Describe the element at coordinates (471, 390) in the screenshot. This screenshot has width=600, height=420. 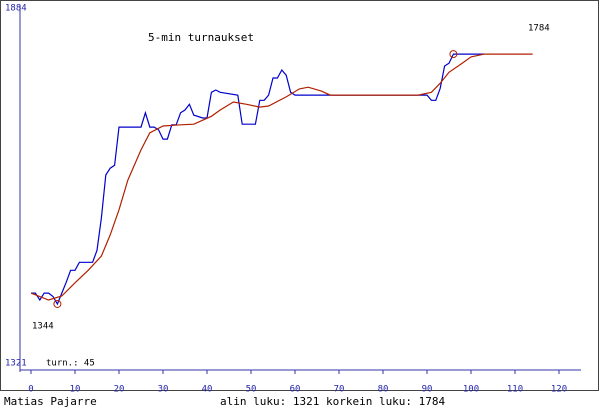
I see `x-tick-label: 100` at that location.